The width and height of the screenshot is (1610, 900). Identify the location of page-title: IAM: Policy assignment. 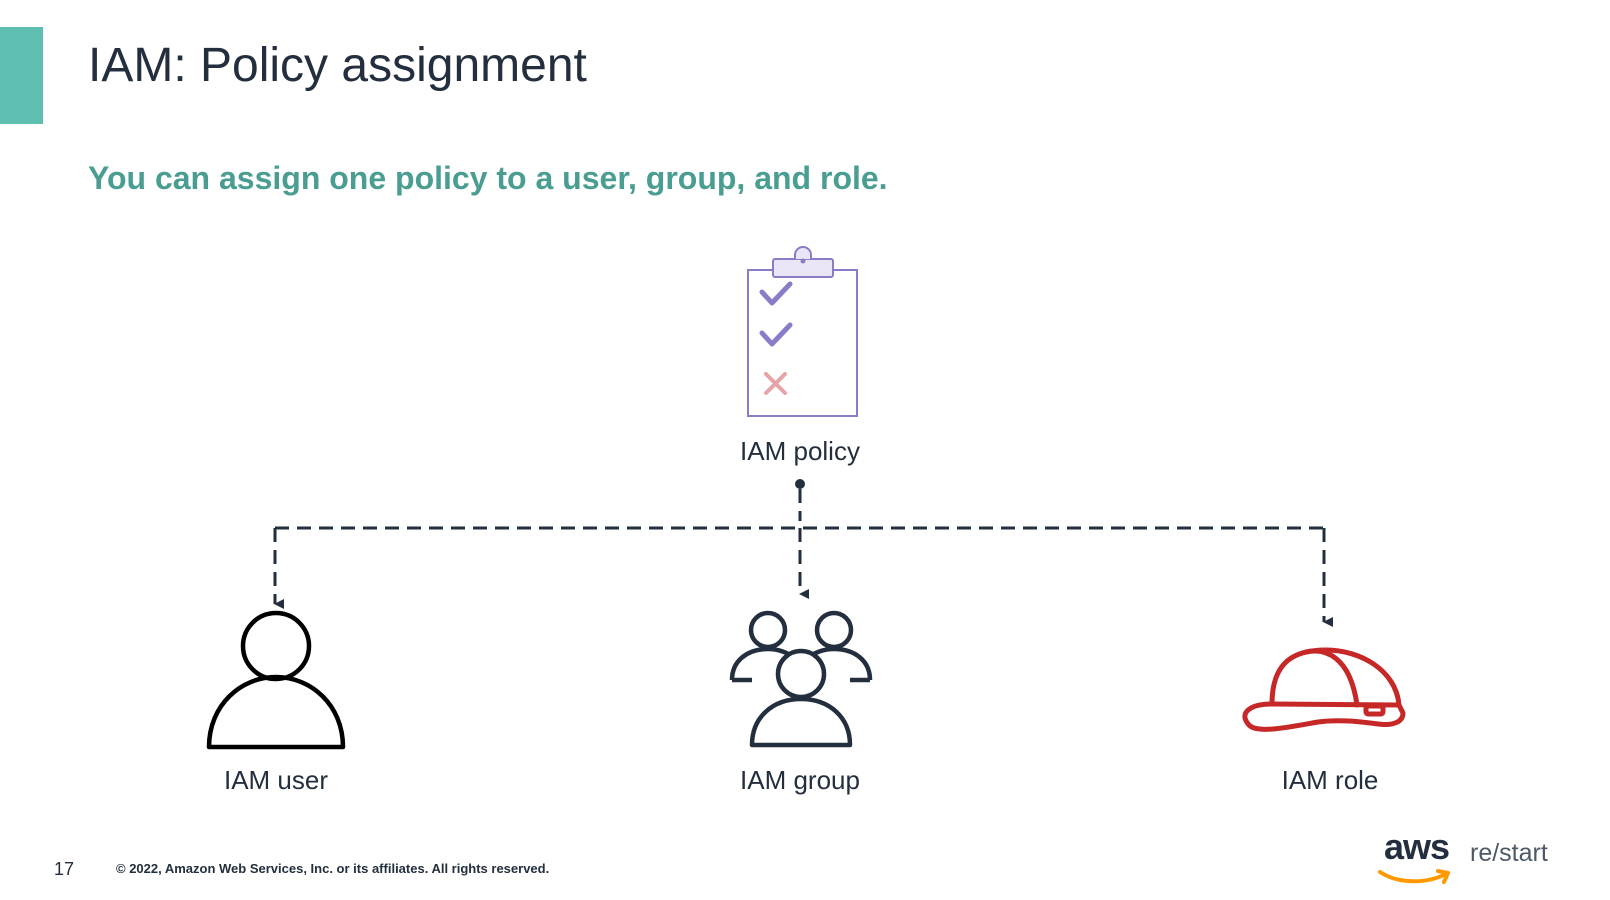
(337, 65).